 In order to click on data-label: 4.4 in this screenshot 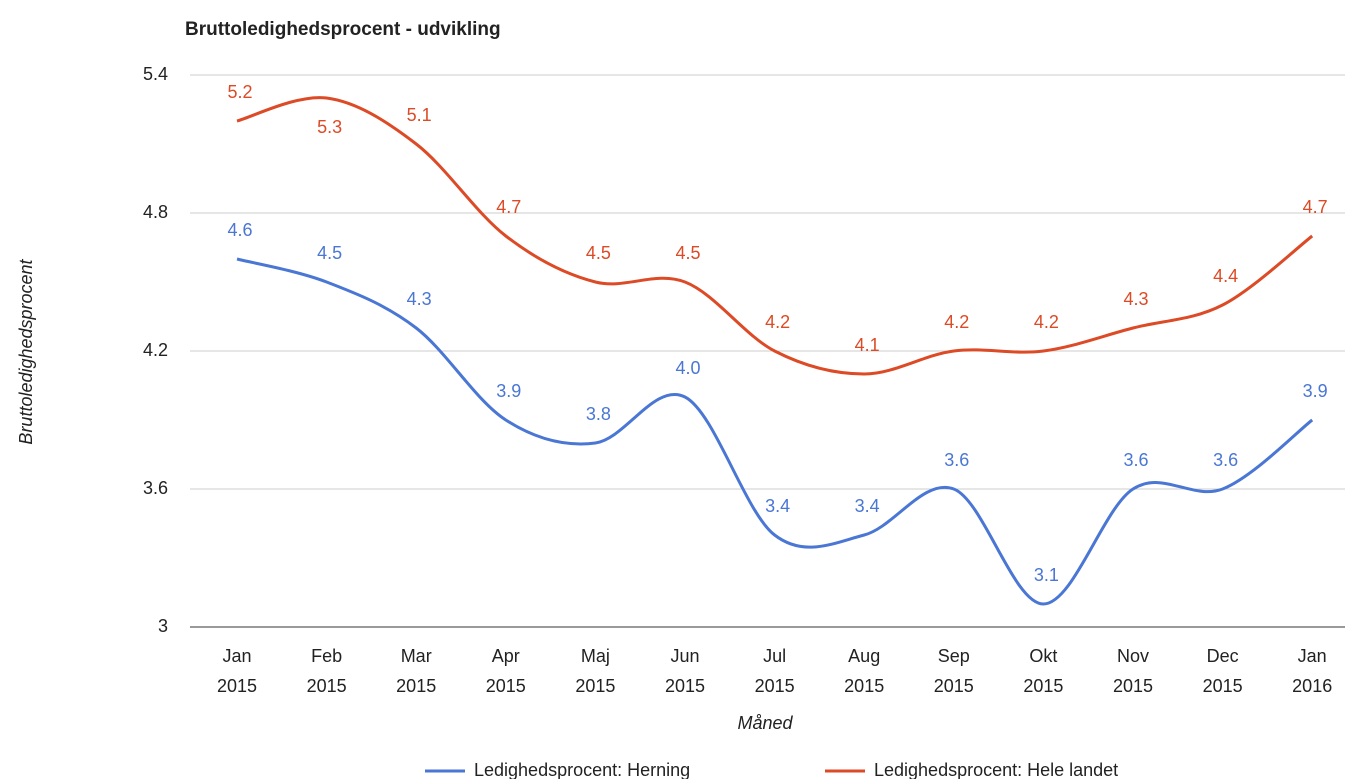, I will do `click(1225, 276)`.